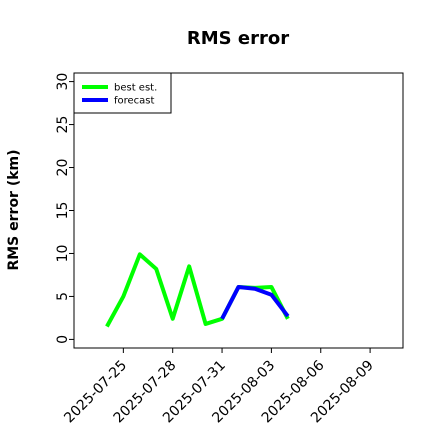  What do you see at coordinates (63, 125) in the screenshot?
I see `y-tick-label: 25` at bounding box center [63, 125].